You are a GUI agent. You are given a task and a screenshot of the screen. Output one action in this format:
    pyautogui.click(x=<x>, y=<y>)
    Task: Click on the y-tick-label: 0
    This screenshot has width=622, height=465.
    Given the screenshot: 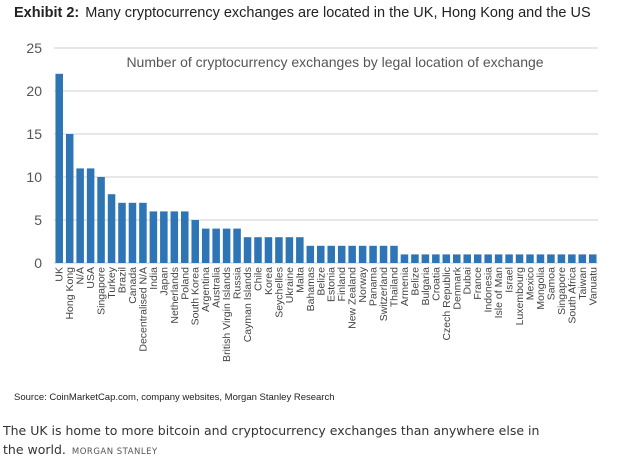 What is the action you would take?
    pyautogui.click(x=38, y=263)
    